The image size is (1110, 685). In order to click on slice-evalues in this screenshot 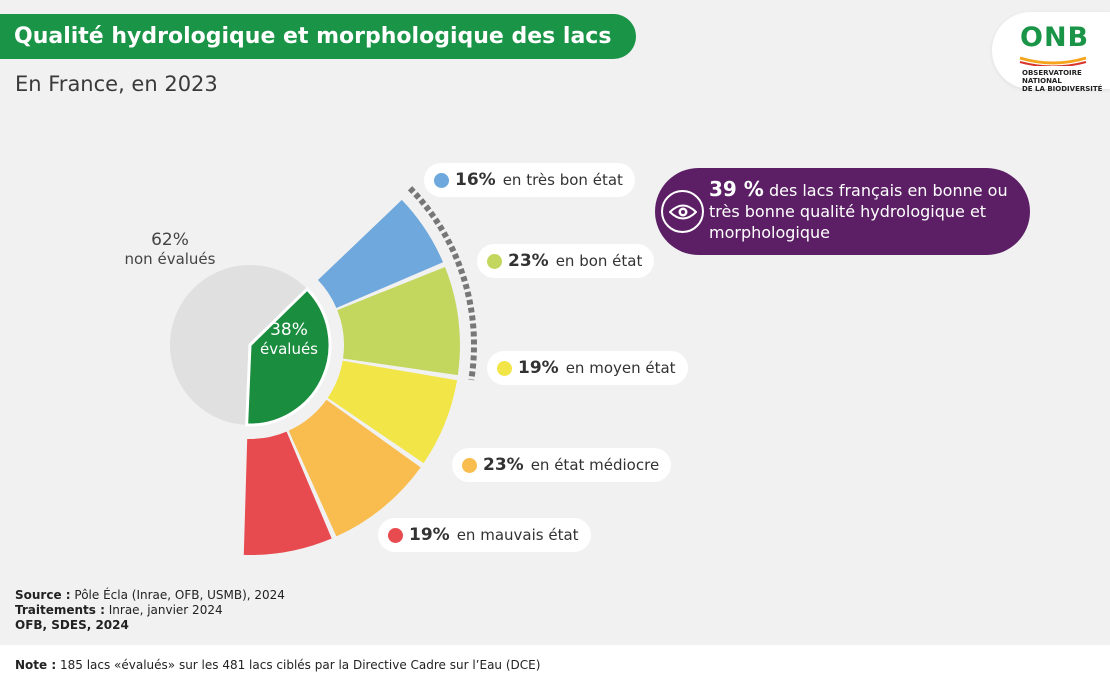, I will do `click(288, 356)`.